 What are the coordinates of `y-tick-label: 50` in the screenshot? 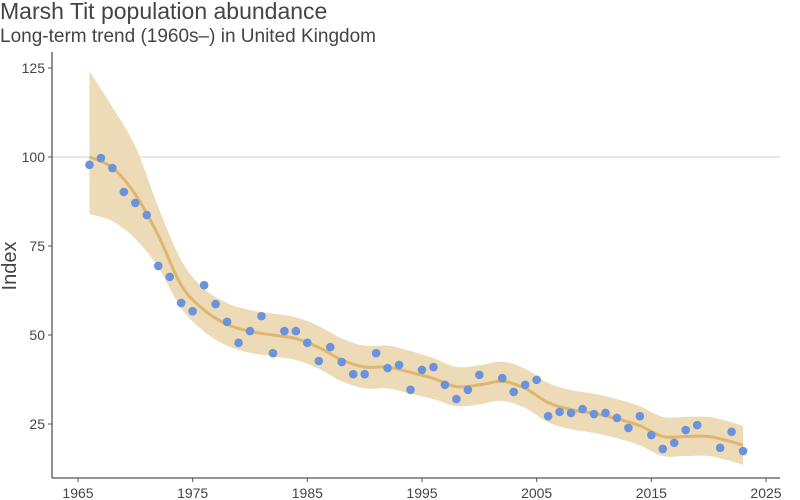 It's located at (37, 335).